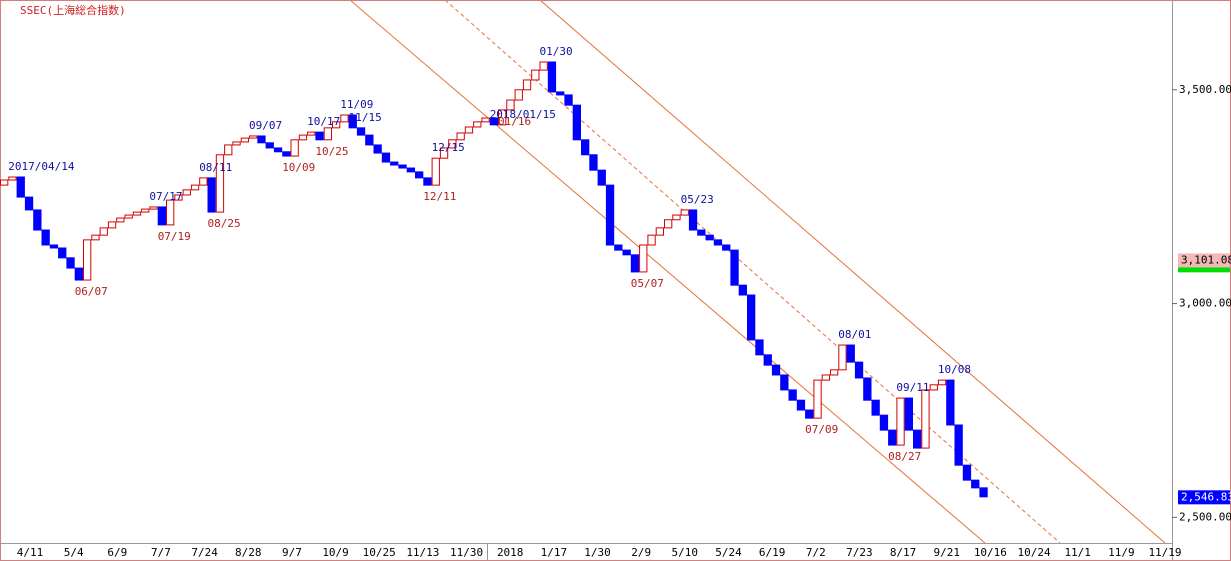 This screenshot has width=1231, height=561. What do you see at coordinates (379, 552) in the screenshot?
I see `x-tick-label: 10/25` at bounding box center [379, 552].